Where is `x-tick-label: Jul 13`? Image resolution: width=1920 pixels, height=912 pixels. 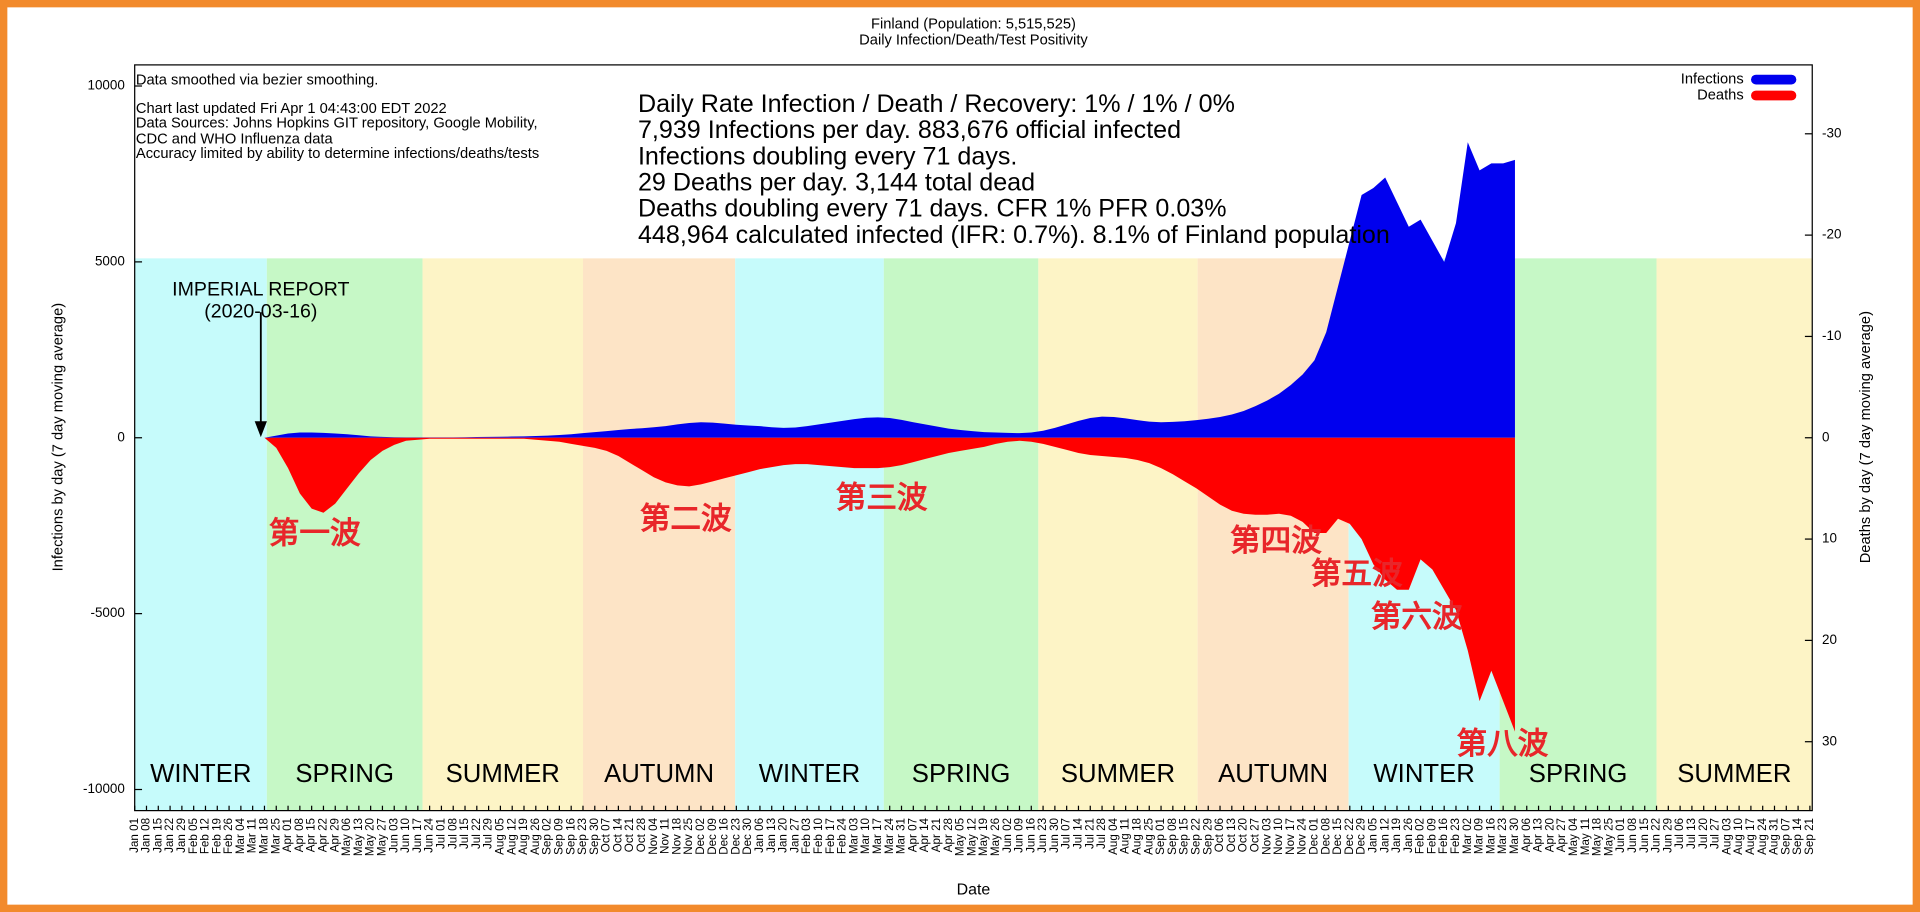
x-tick-label: Jul 13 is located at coordinates (1691, 833).